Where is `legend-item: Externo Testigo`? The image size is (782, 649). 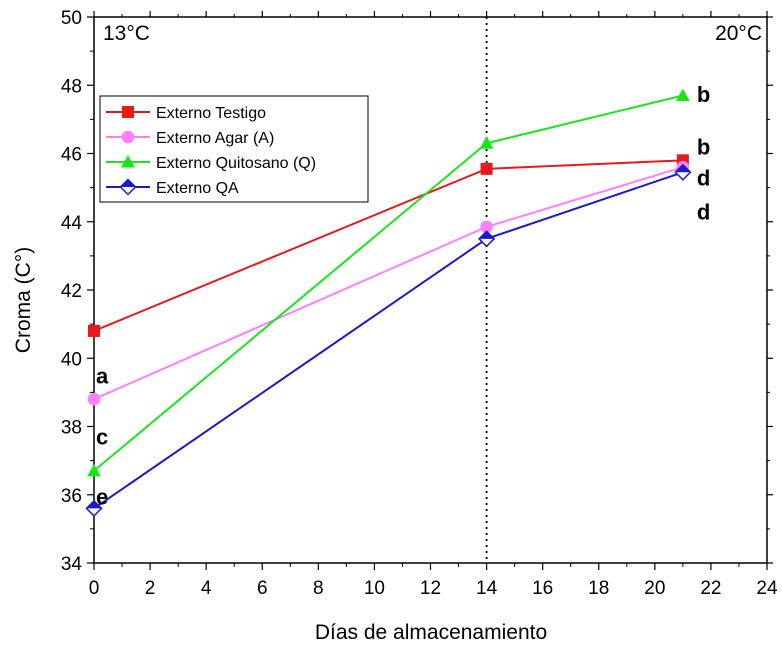 legend-item: Externo Testigo is located at coordinates (186, 113).